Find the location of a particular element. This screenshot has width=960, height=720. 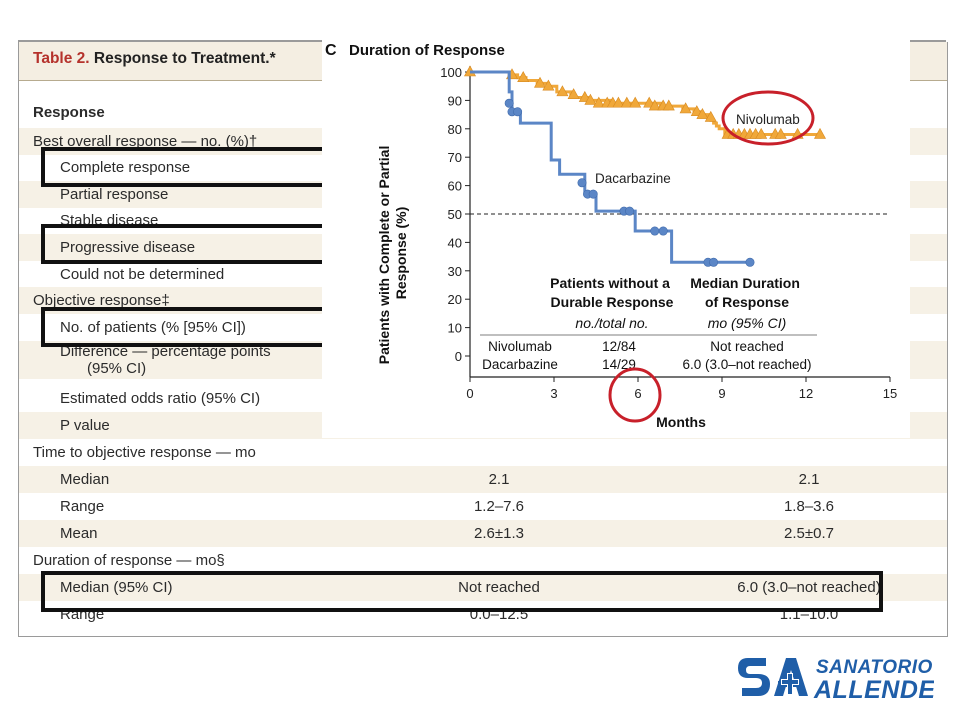

row-label: Range is located at coordinates (82, 506).